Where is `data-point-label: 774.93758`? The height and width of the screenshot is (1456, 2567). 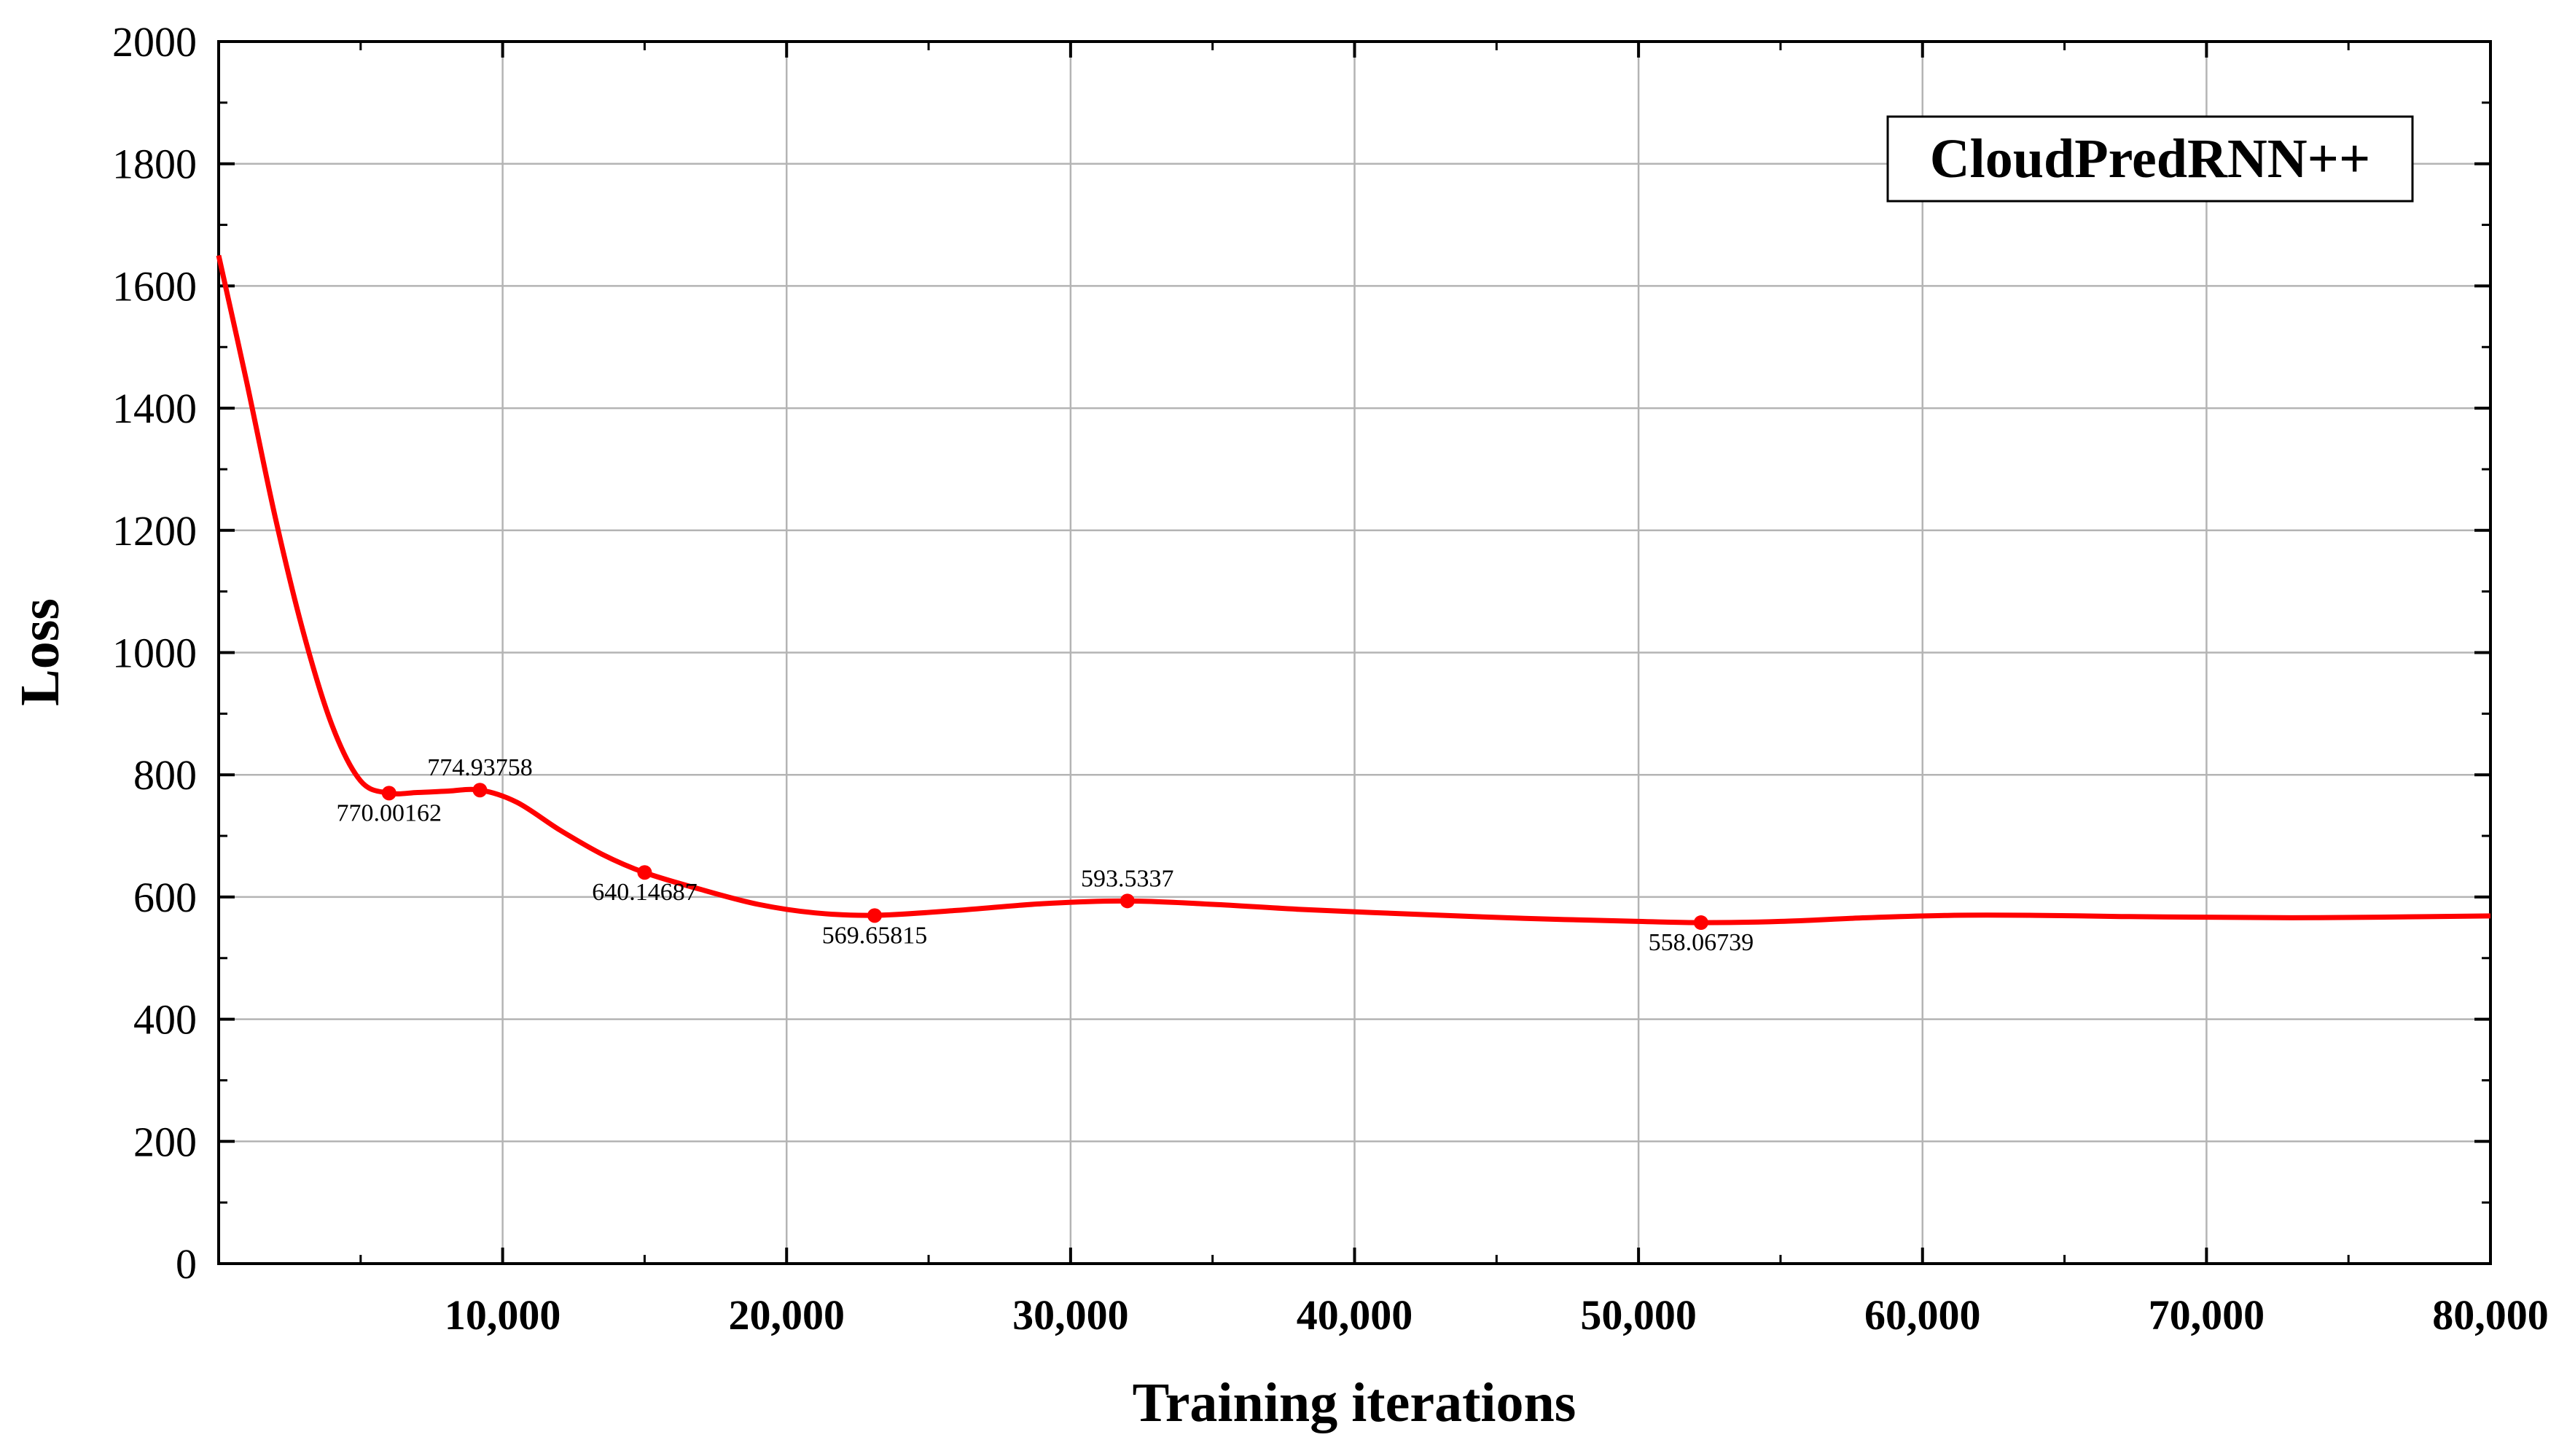
data-point-label: 774.93758 is located at coordinates (480, 767).